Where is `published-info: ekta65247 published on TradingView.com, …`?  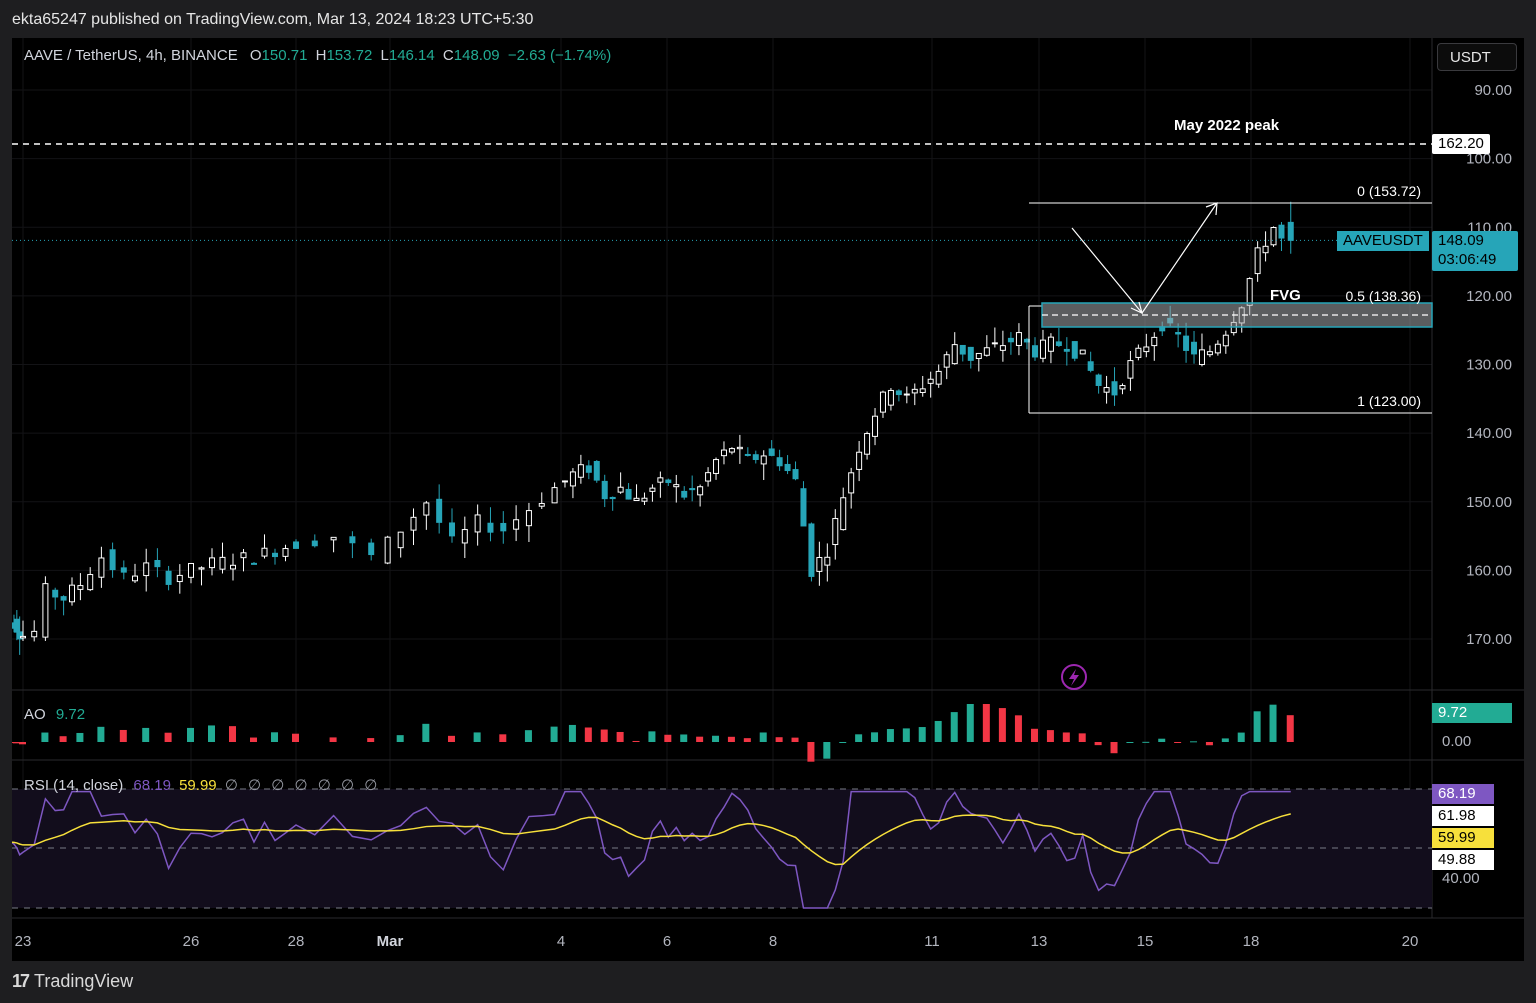
published-info: ekta65247 published on TradingView.com, … is located at coordinates (273, 19).